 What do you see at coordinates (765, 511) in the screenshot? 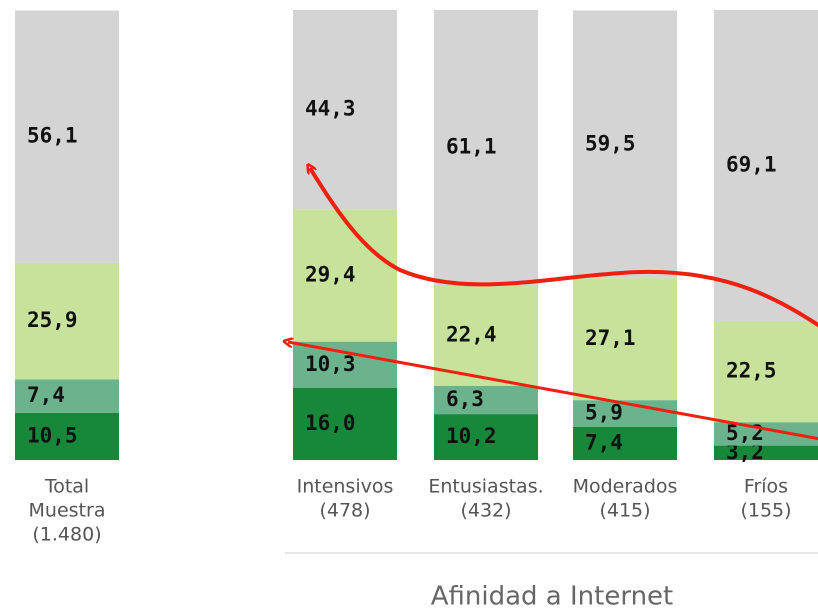
I see `x-tick-label: (155)` at bounding box center [765, 511].